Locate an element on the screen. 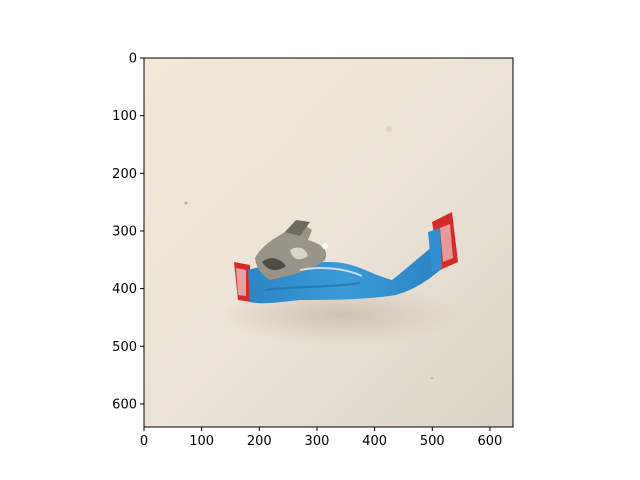  x-tick-label: 100 is located at coordinates (201, 441).